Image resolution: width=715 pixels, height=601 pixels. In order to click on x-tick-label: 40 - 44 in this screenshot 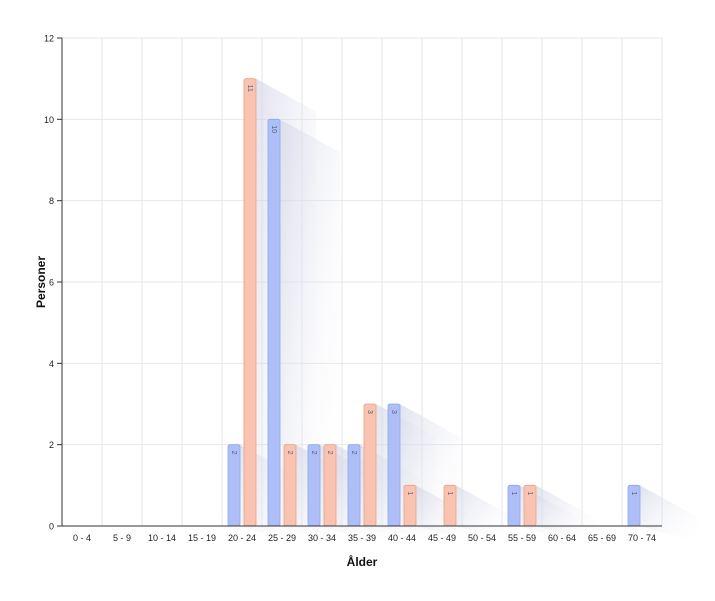, I will do `click(402, 538)`.